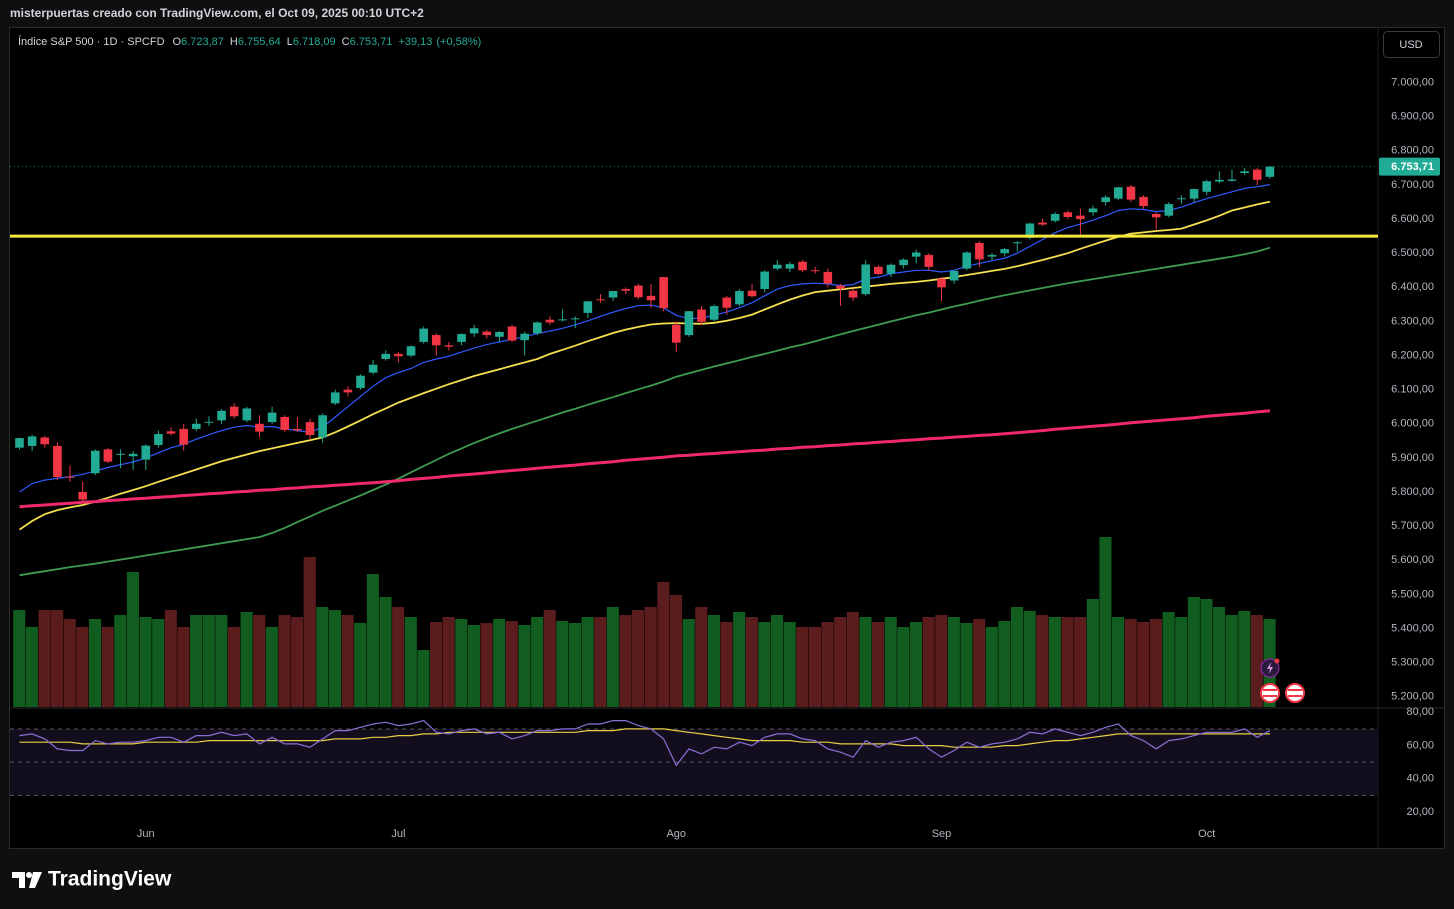 Image resolution: width=1454 pixels, height=909 pixels. I want to click on y-tick-label: 5.900,00, so click(1412, 458).